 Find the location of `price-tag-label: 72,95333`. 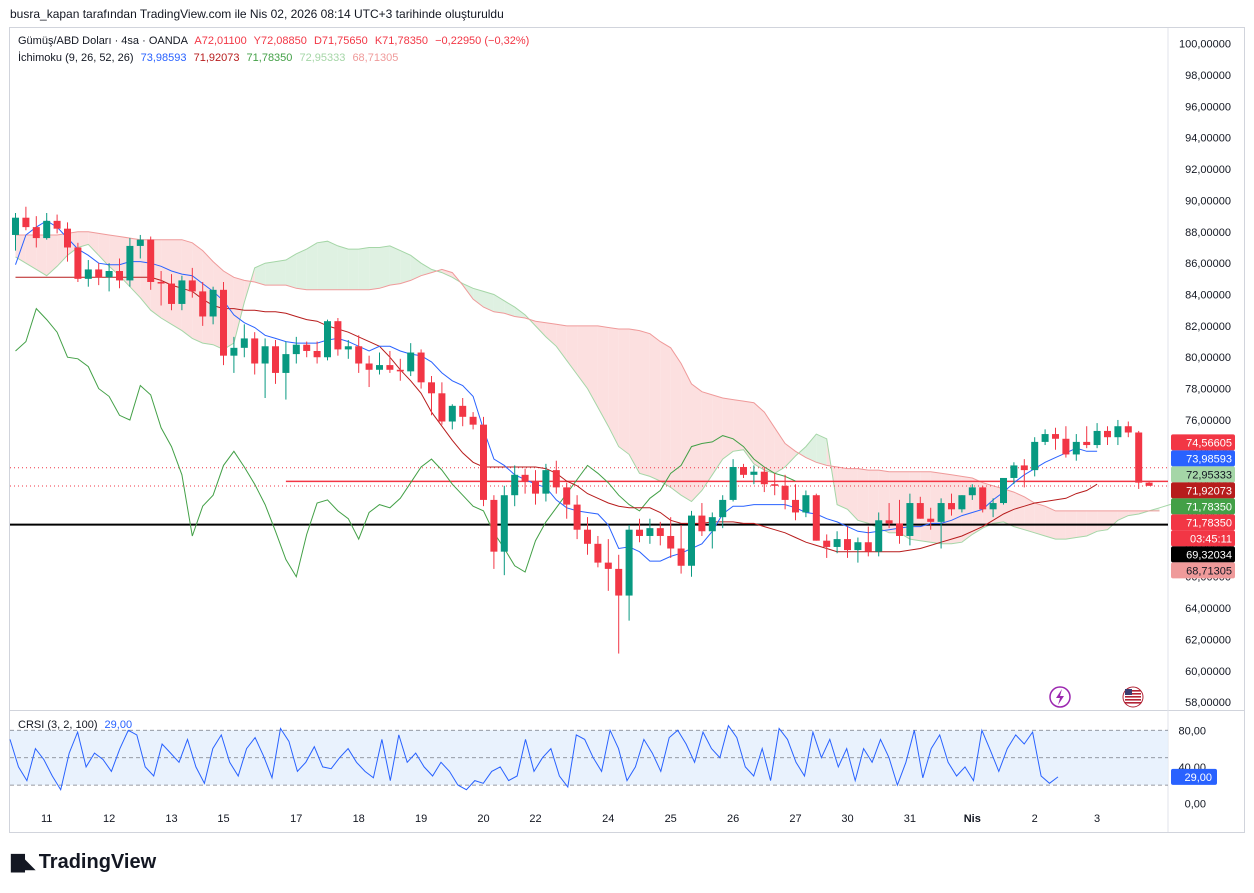

price-tag-label: 72,95333 is located at coordinates (1209, 475).